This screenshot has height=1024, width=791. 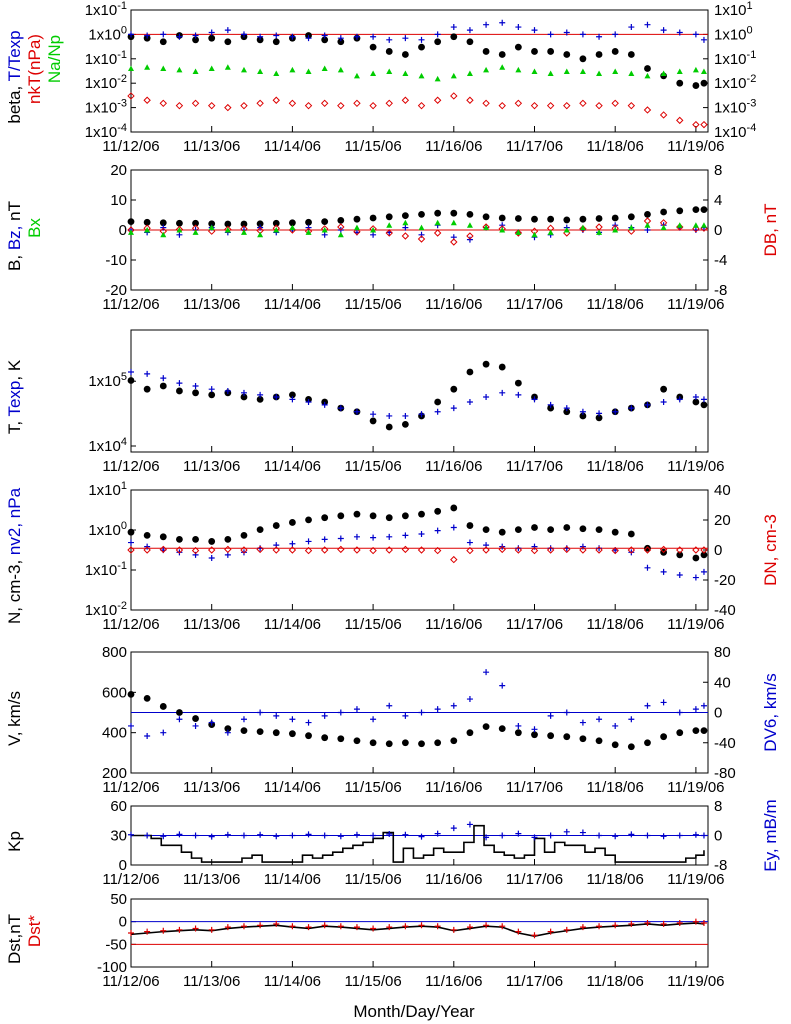 I want to click on date-tick-label: 11/18/06, so click(x=615, y=879).